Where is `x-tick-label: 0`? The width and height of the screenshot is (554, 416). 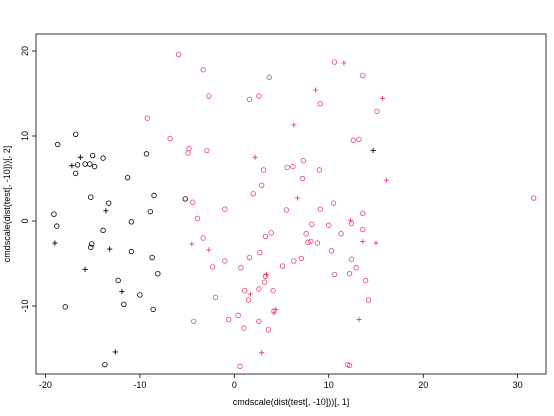
x-tick-label: 0 is located at coordinates (234, 385).